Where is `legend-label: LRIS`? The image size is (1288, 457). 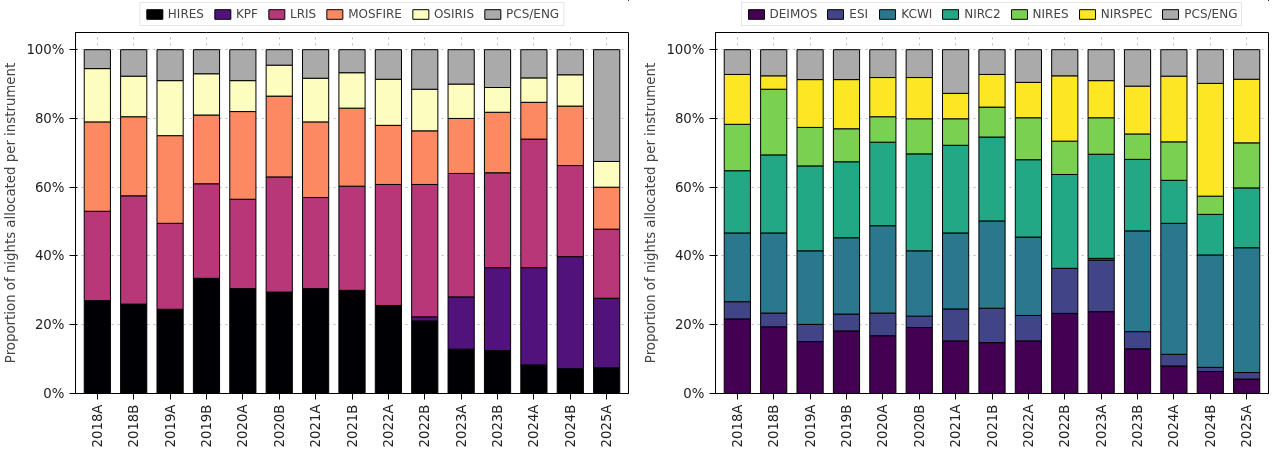
legend-label: LRIS is located at coordinates (303, 14).